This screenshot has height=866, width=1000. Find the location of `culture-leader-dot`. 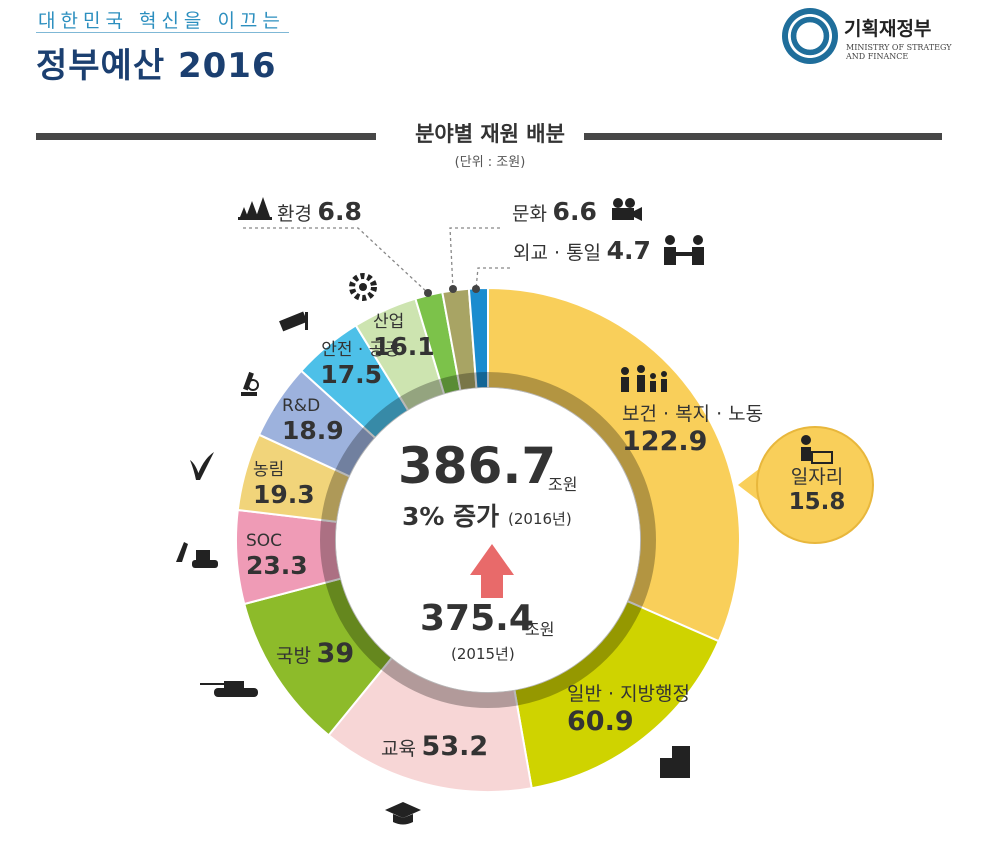

culture-leader-dot is located at coordinates (453, 289).